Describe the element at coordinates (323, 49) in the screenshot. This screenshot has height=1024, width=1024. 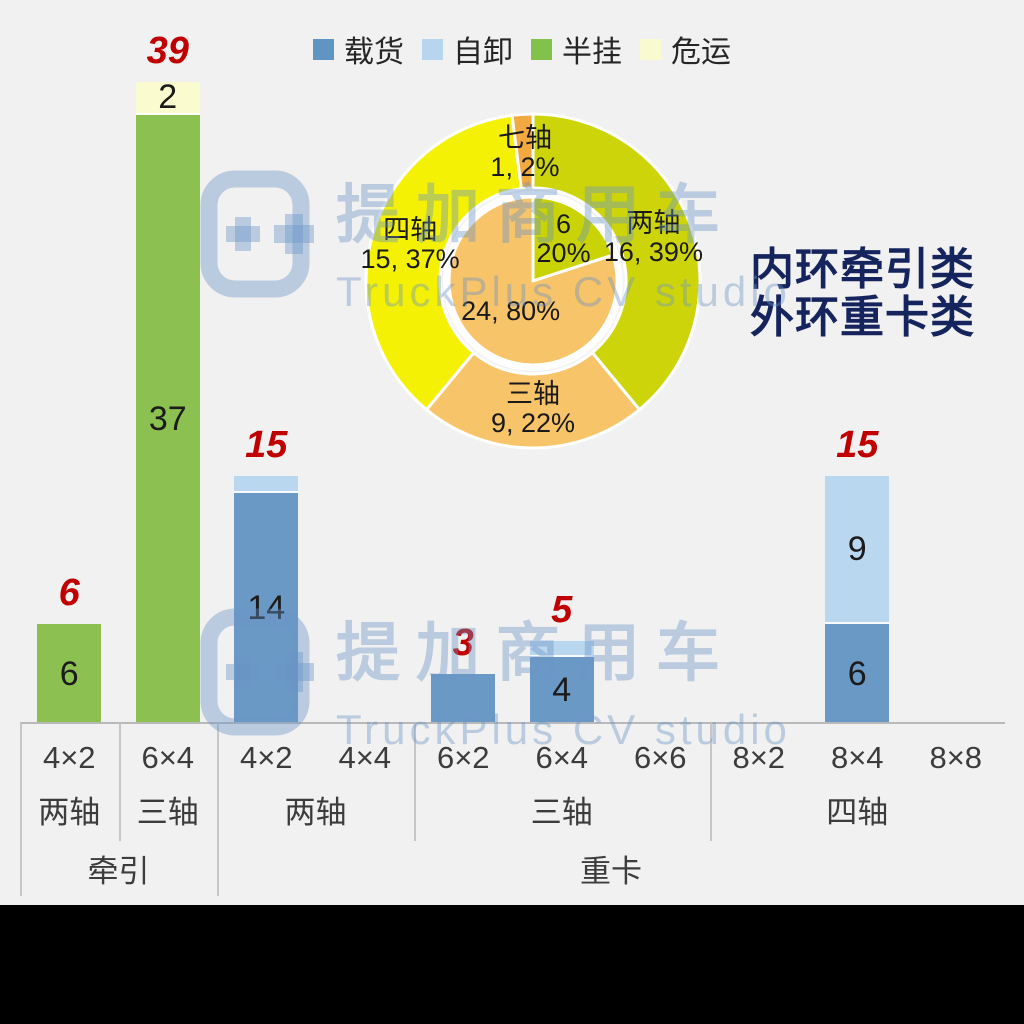
I see `legend-swatch-载货` at that location.